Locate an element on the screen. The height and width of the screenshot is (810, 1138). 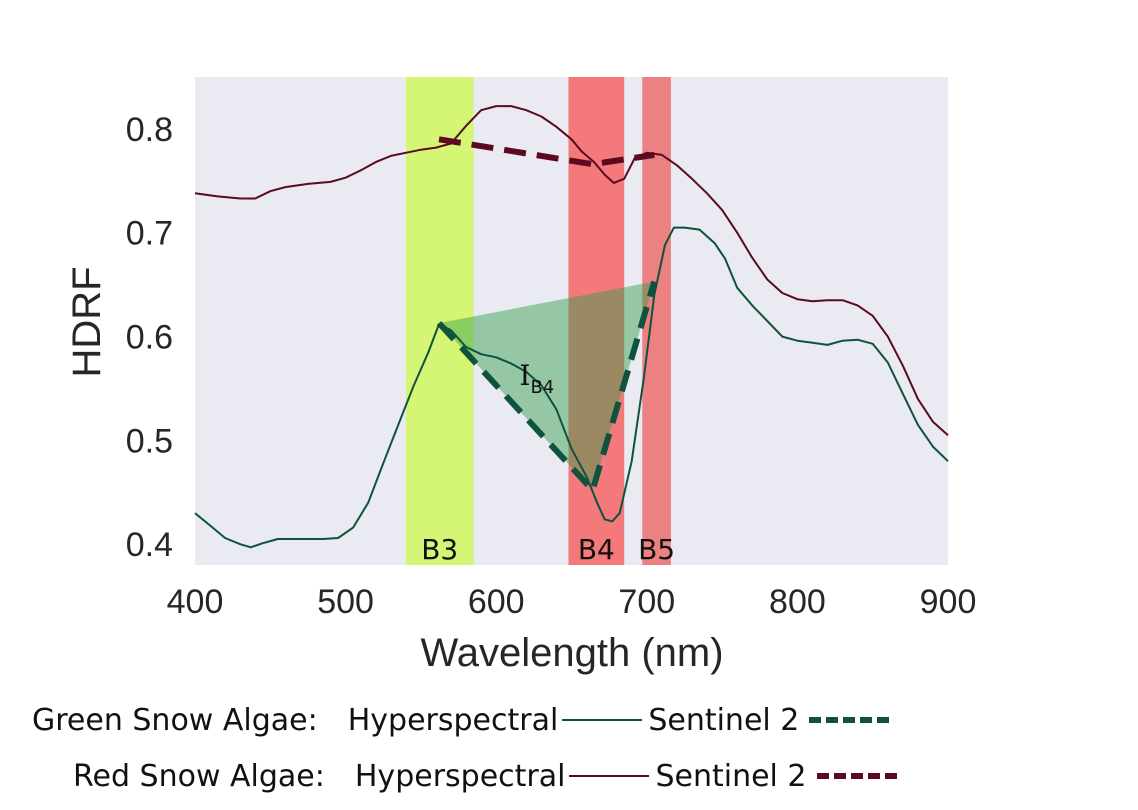
band-label-b5: B5 is located at coordinates (656, 549).